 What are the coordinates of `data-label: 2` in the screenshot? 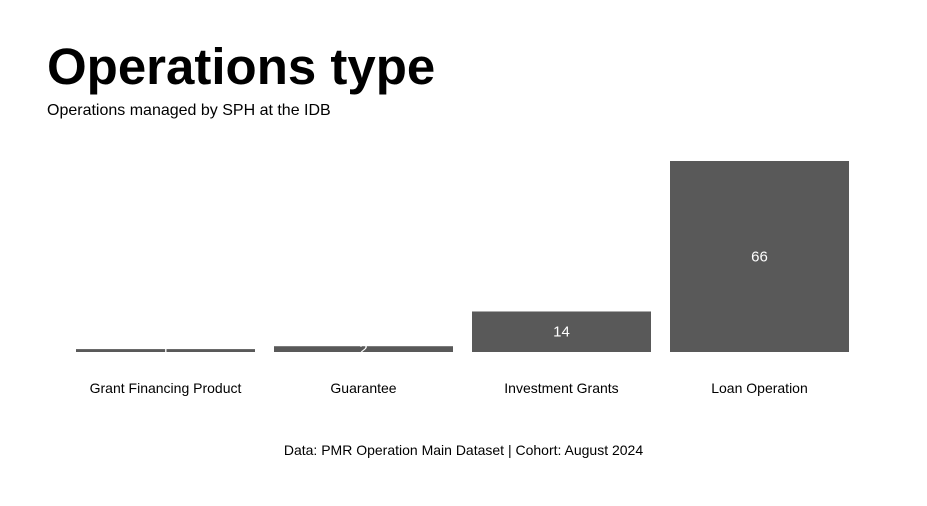 It's located at (363, 349).